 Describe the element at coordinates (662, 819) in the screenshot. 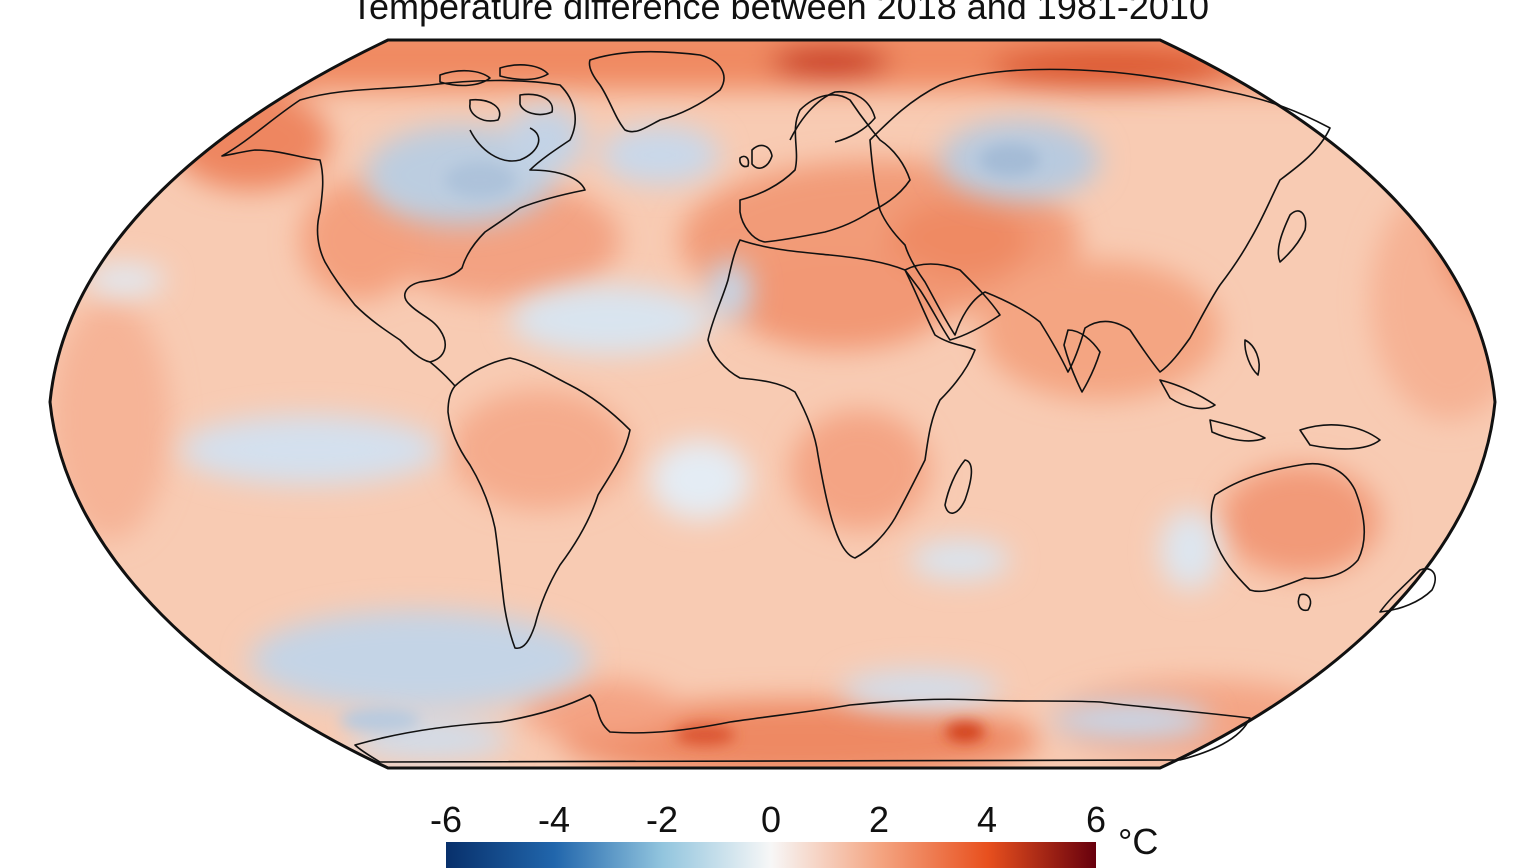

I see `colorbar-tick: -2` at that location.